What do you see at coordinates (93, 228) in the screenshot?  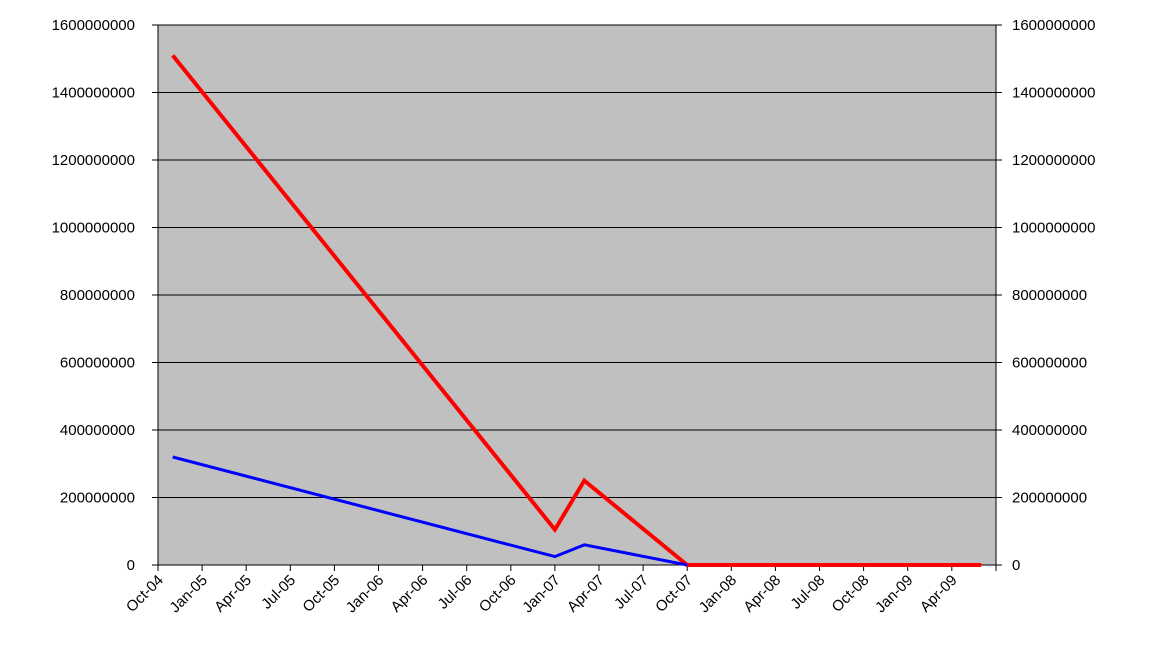 I see `y-tick-label-left: 1000000000` at bounding box center [93, 228].